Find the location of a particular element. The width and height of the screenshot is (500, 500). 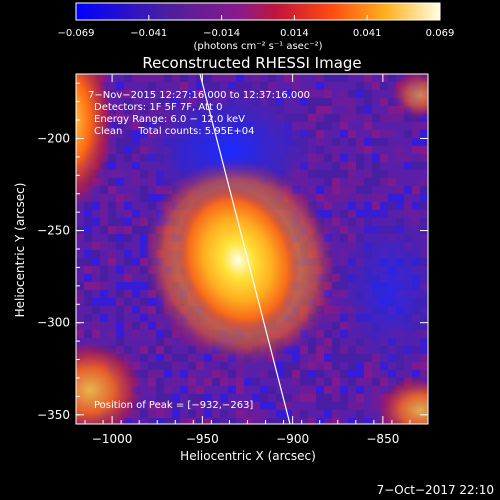

x-axis-label: Heliocentric X (arcsec) is located at coordinates (248, 456).